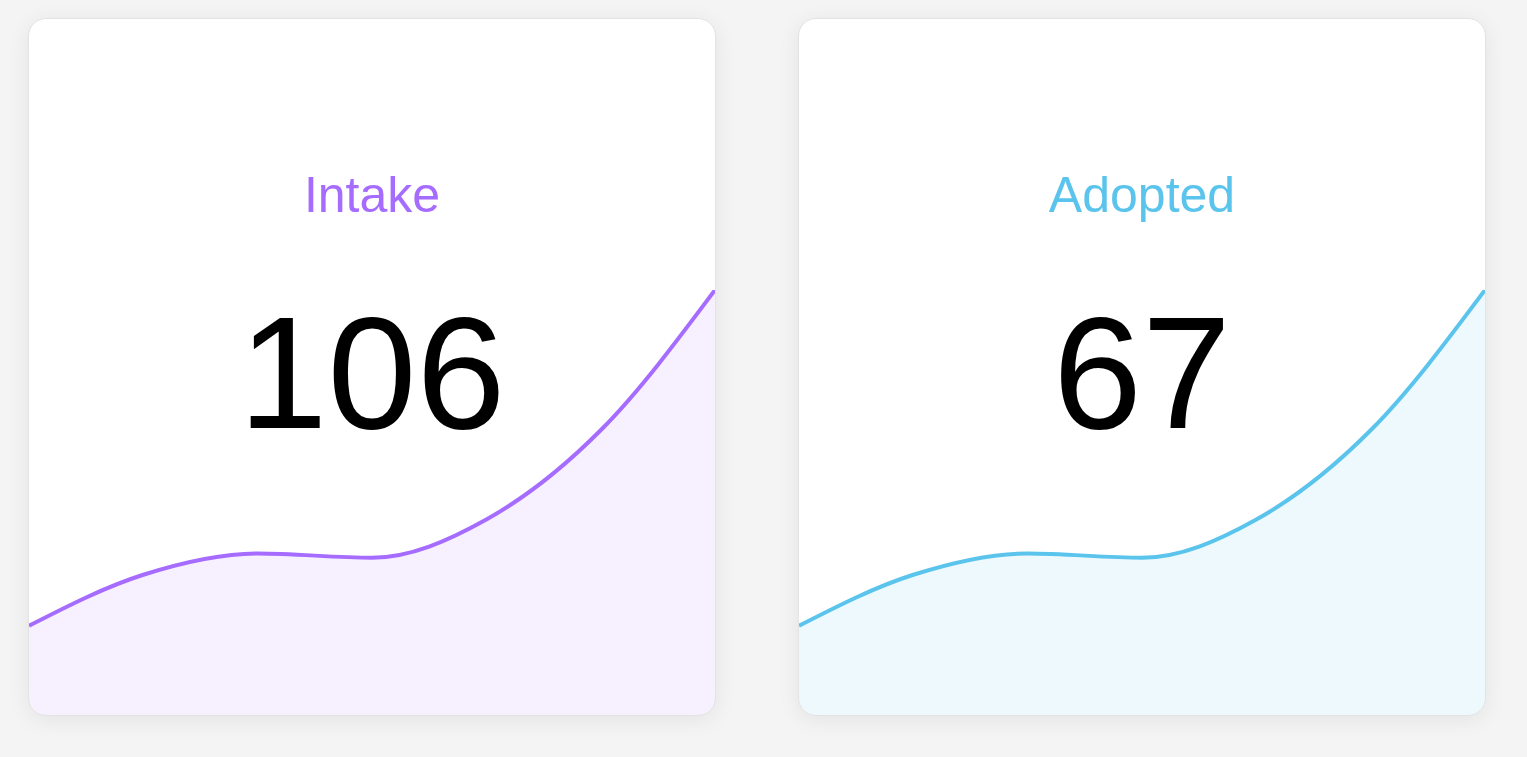 The width and height of the screenshot is (1527, 757). What do you see at coordinates (372, 372) in the screenshot?
I see `annotation: 106` at bounding box center [372, 372].